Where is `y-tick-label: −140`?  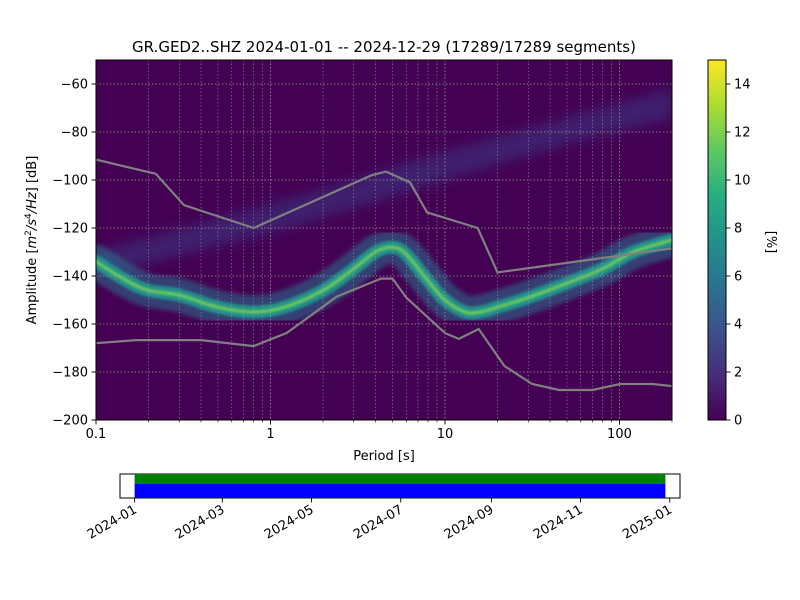
y-tick-label: −140 is located at coordinates (70, 277).